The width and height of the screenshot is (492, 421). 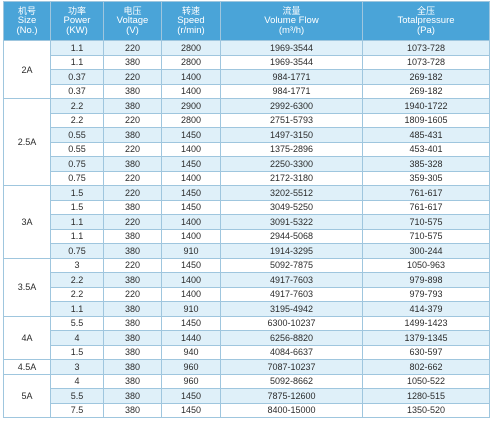 I want to click on header-volume-flow-unit: (m³/h), so click(x=291, y=30).